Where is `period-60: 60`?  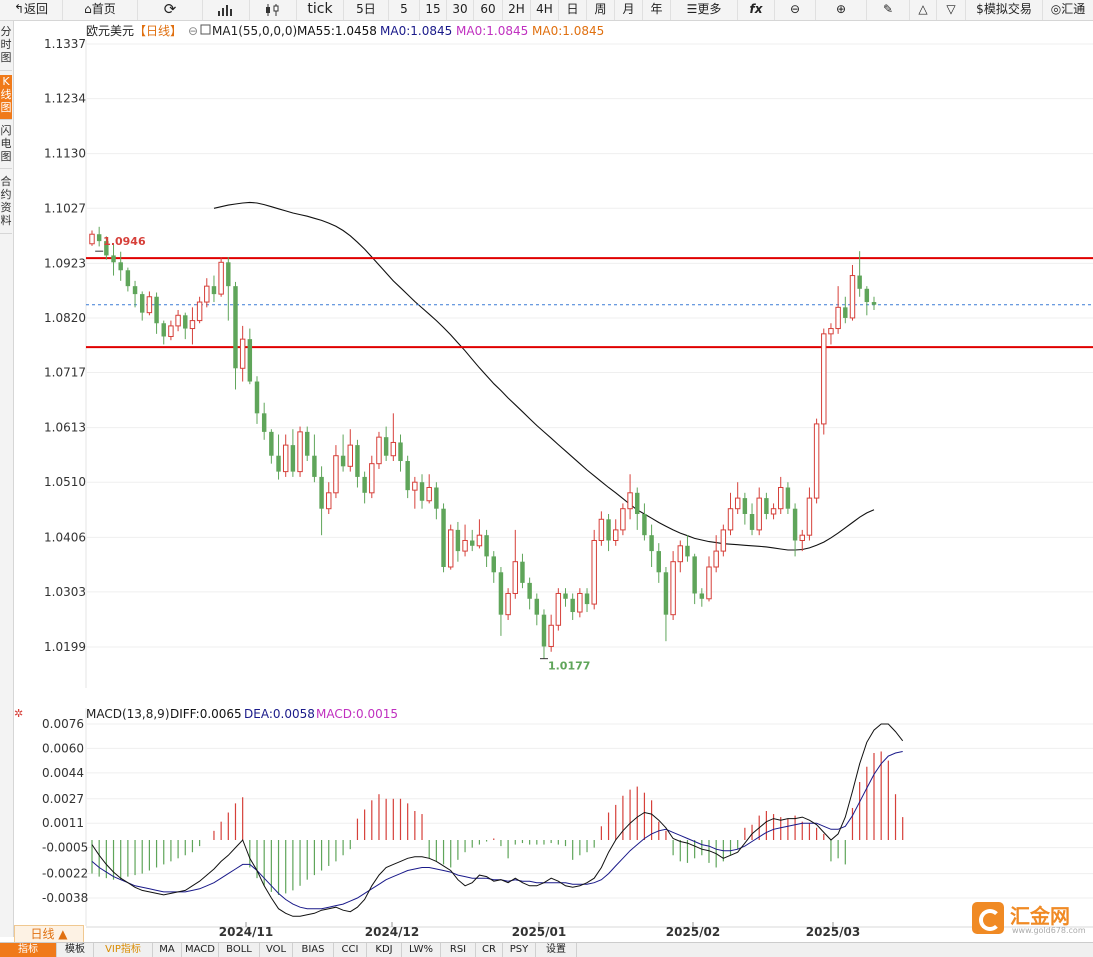 period-60: 60 is located at coordinates (488, 10).